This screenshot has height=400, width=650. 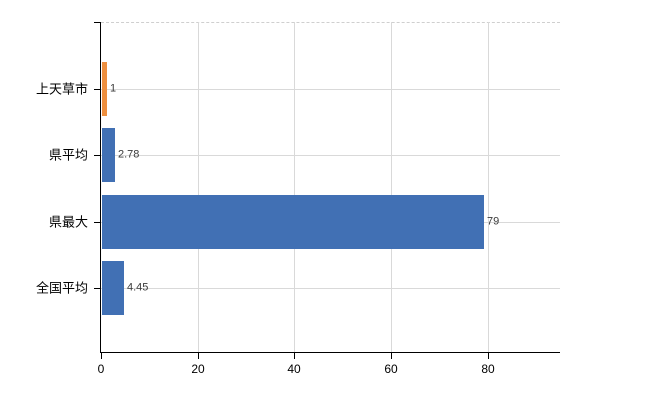 What do you see at coordinates (198, 369) in the screenshot?
I see `x-tick-label: 20` at bounding box center [198, 369].